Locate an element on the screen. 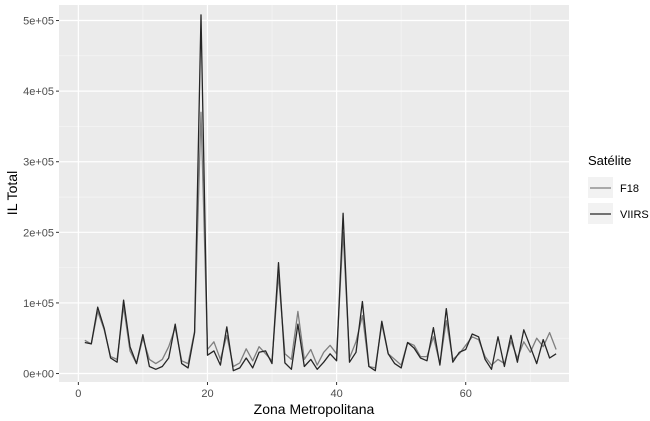 The width and height of the screenshot is (650, 421). y-axis-title: IL Total is located at coordinates (12, 193).